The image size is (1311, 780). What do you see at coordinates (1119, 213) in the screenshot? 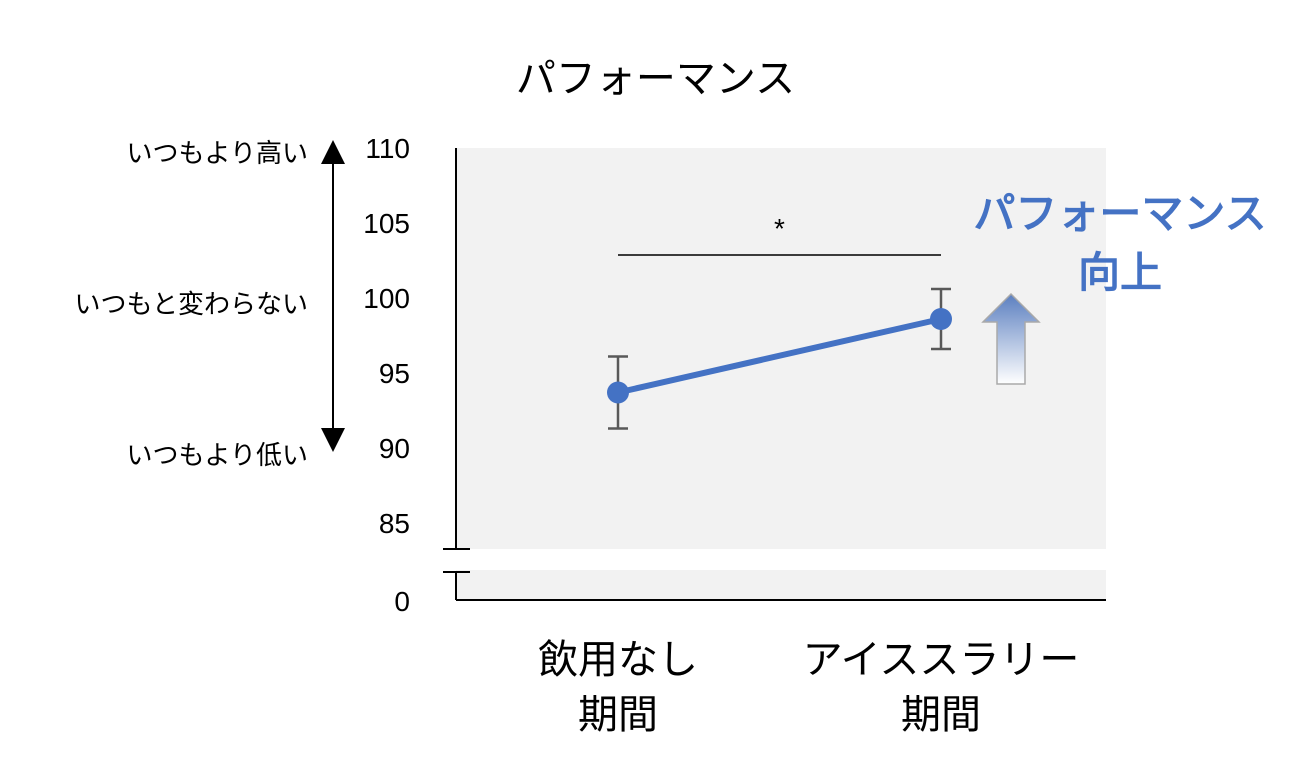
I see `annotation-line-1: パフォーマンス` at bounding box center [1119, 213].